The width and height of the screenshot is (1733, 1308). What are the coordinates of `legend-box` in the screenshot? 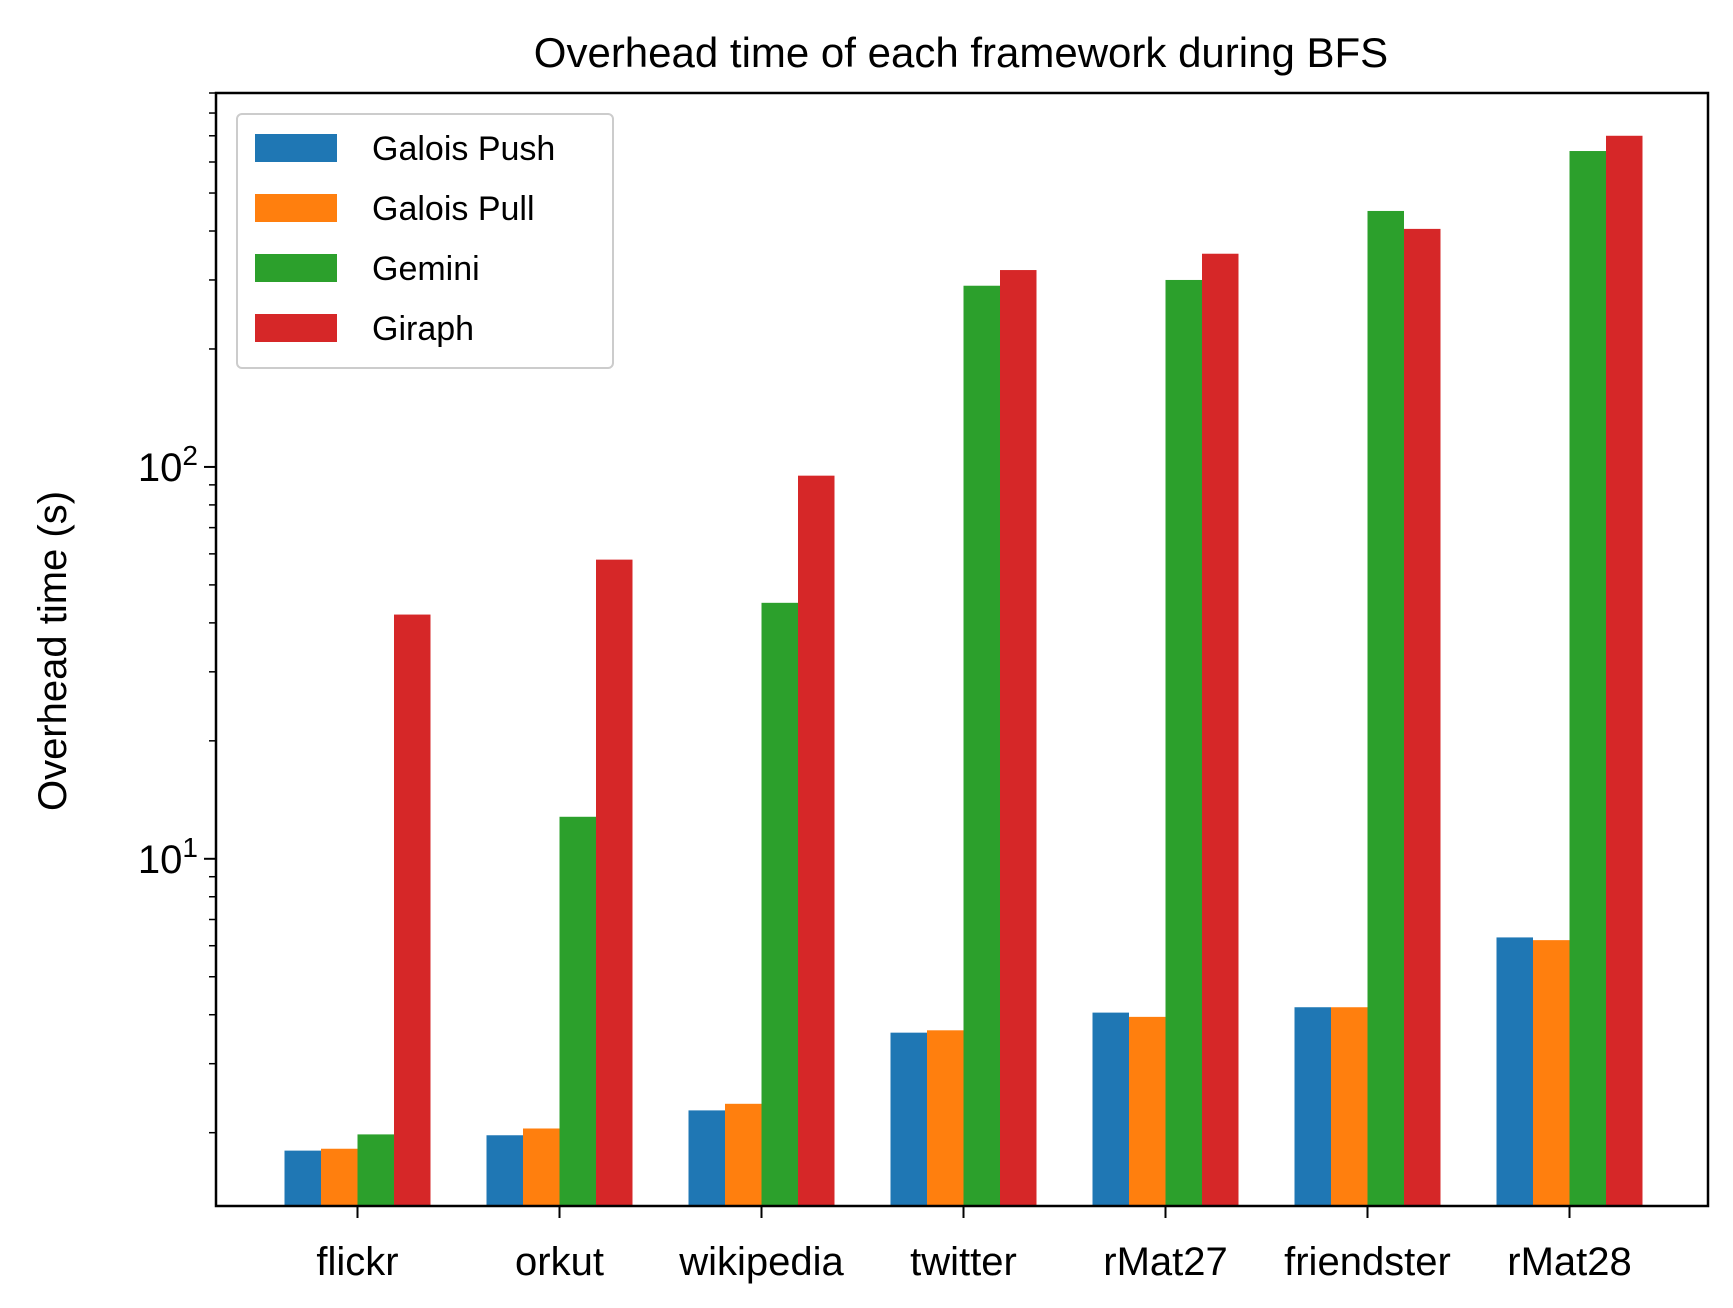 It's located at (425, 241).